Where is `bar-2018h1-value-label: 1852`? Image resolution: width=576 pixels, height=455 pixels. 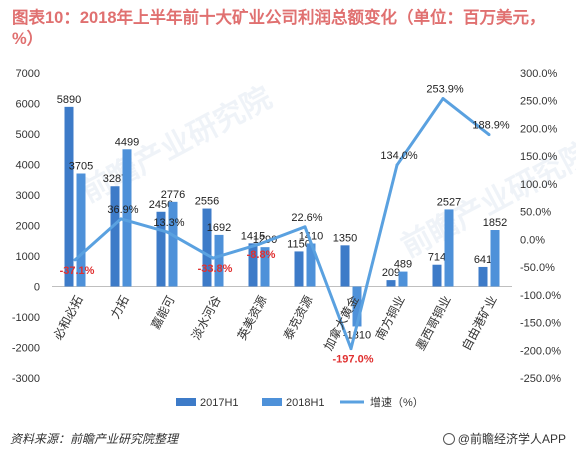 bar-2018h1-value-label: 1852 is located at coordinates (495, 223).